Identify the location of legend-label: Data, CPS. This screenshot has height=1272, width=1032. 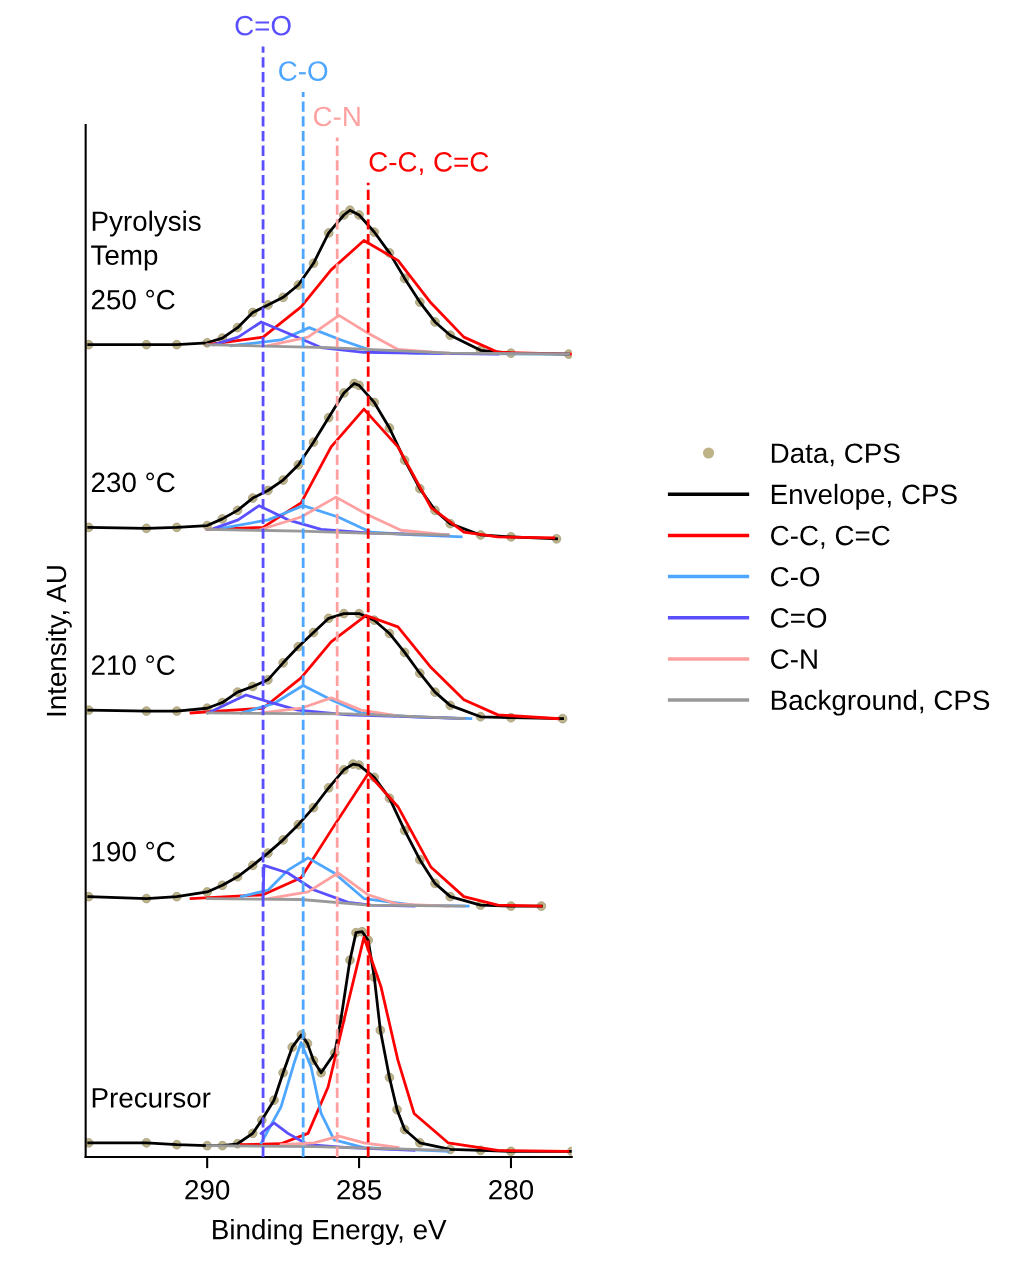
(835, 455).